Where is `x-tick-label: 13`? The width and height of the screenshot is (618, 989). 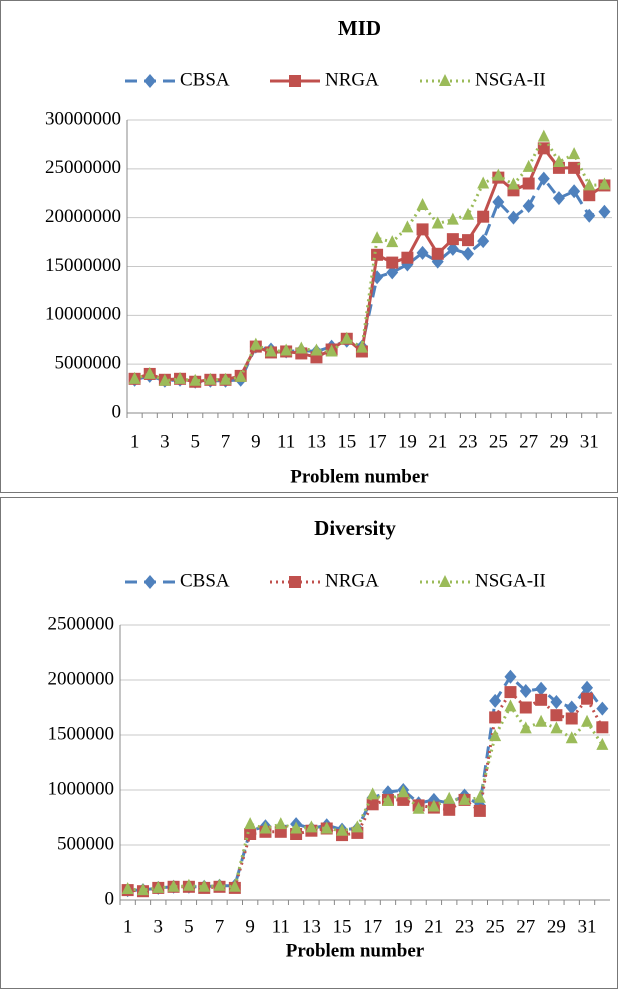 x-tick-label: 13 is located at coordinates (311, 926).